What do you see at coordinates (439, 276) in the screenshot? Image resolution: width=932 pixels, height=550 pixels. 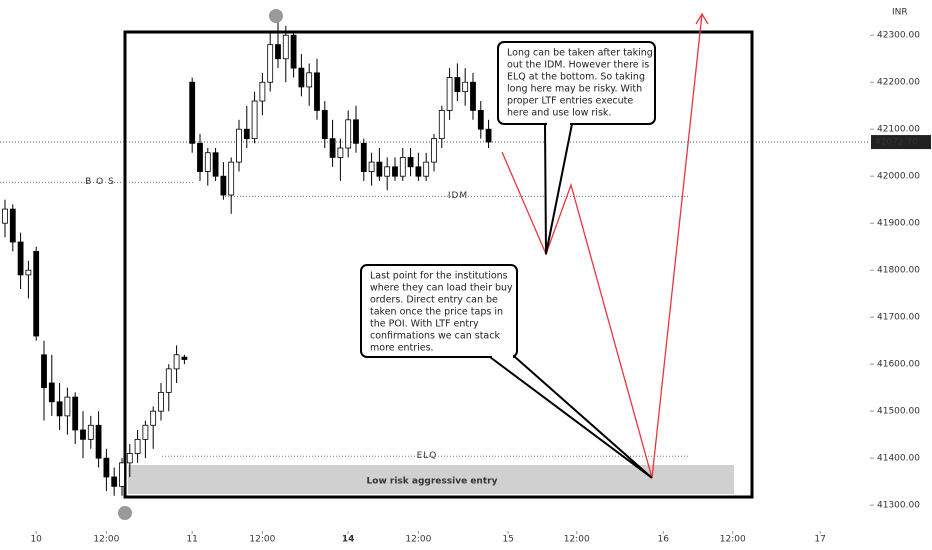 I see `callout-text: Last point for the institutions` at bounding box center [439, 276].